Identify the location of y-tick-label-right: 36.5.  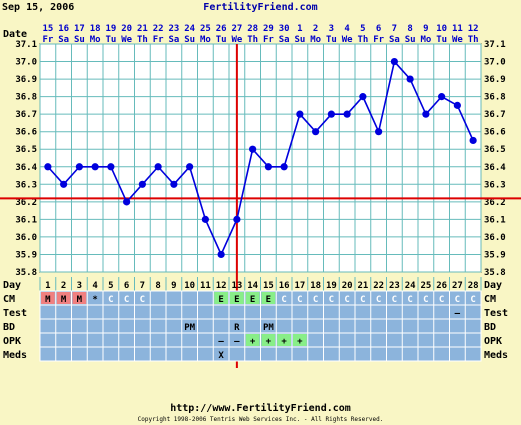
(495, 150).